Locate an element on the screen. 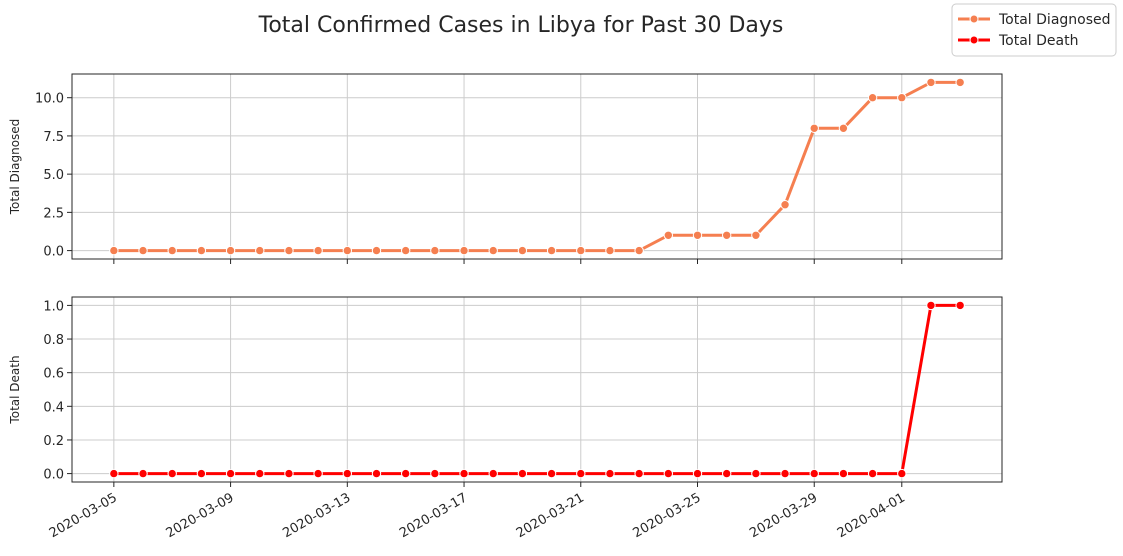 This screenshot has height=556, width=1123. y-tick-label: 10.0 is located at coordinates (49, 99).